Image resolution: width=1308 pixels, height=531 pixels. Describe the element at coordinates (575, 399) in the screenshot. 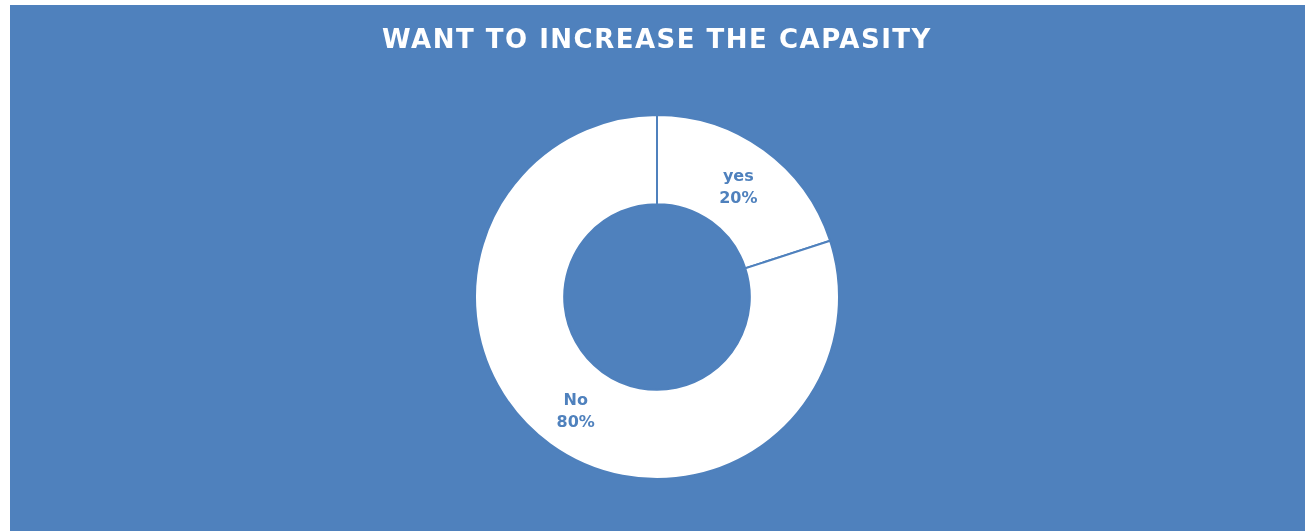

I see `slice-label: No` at that location.